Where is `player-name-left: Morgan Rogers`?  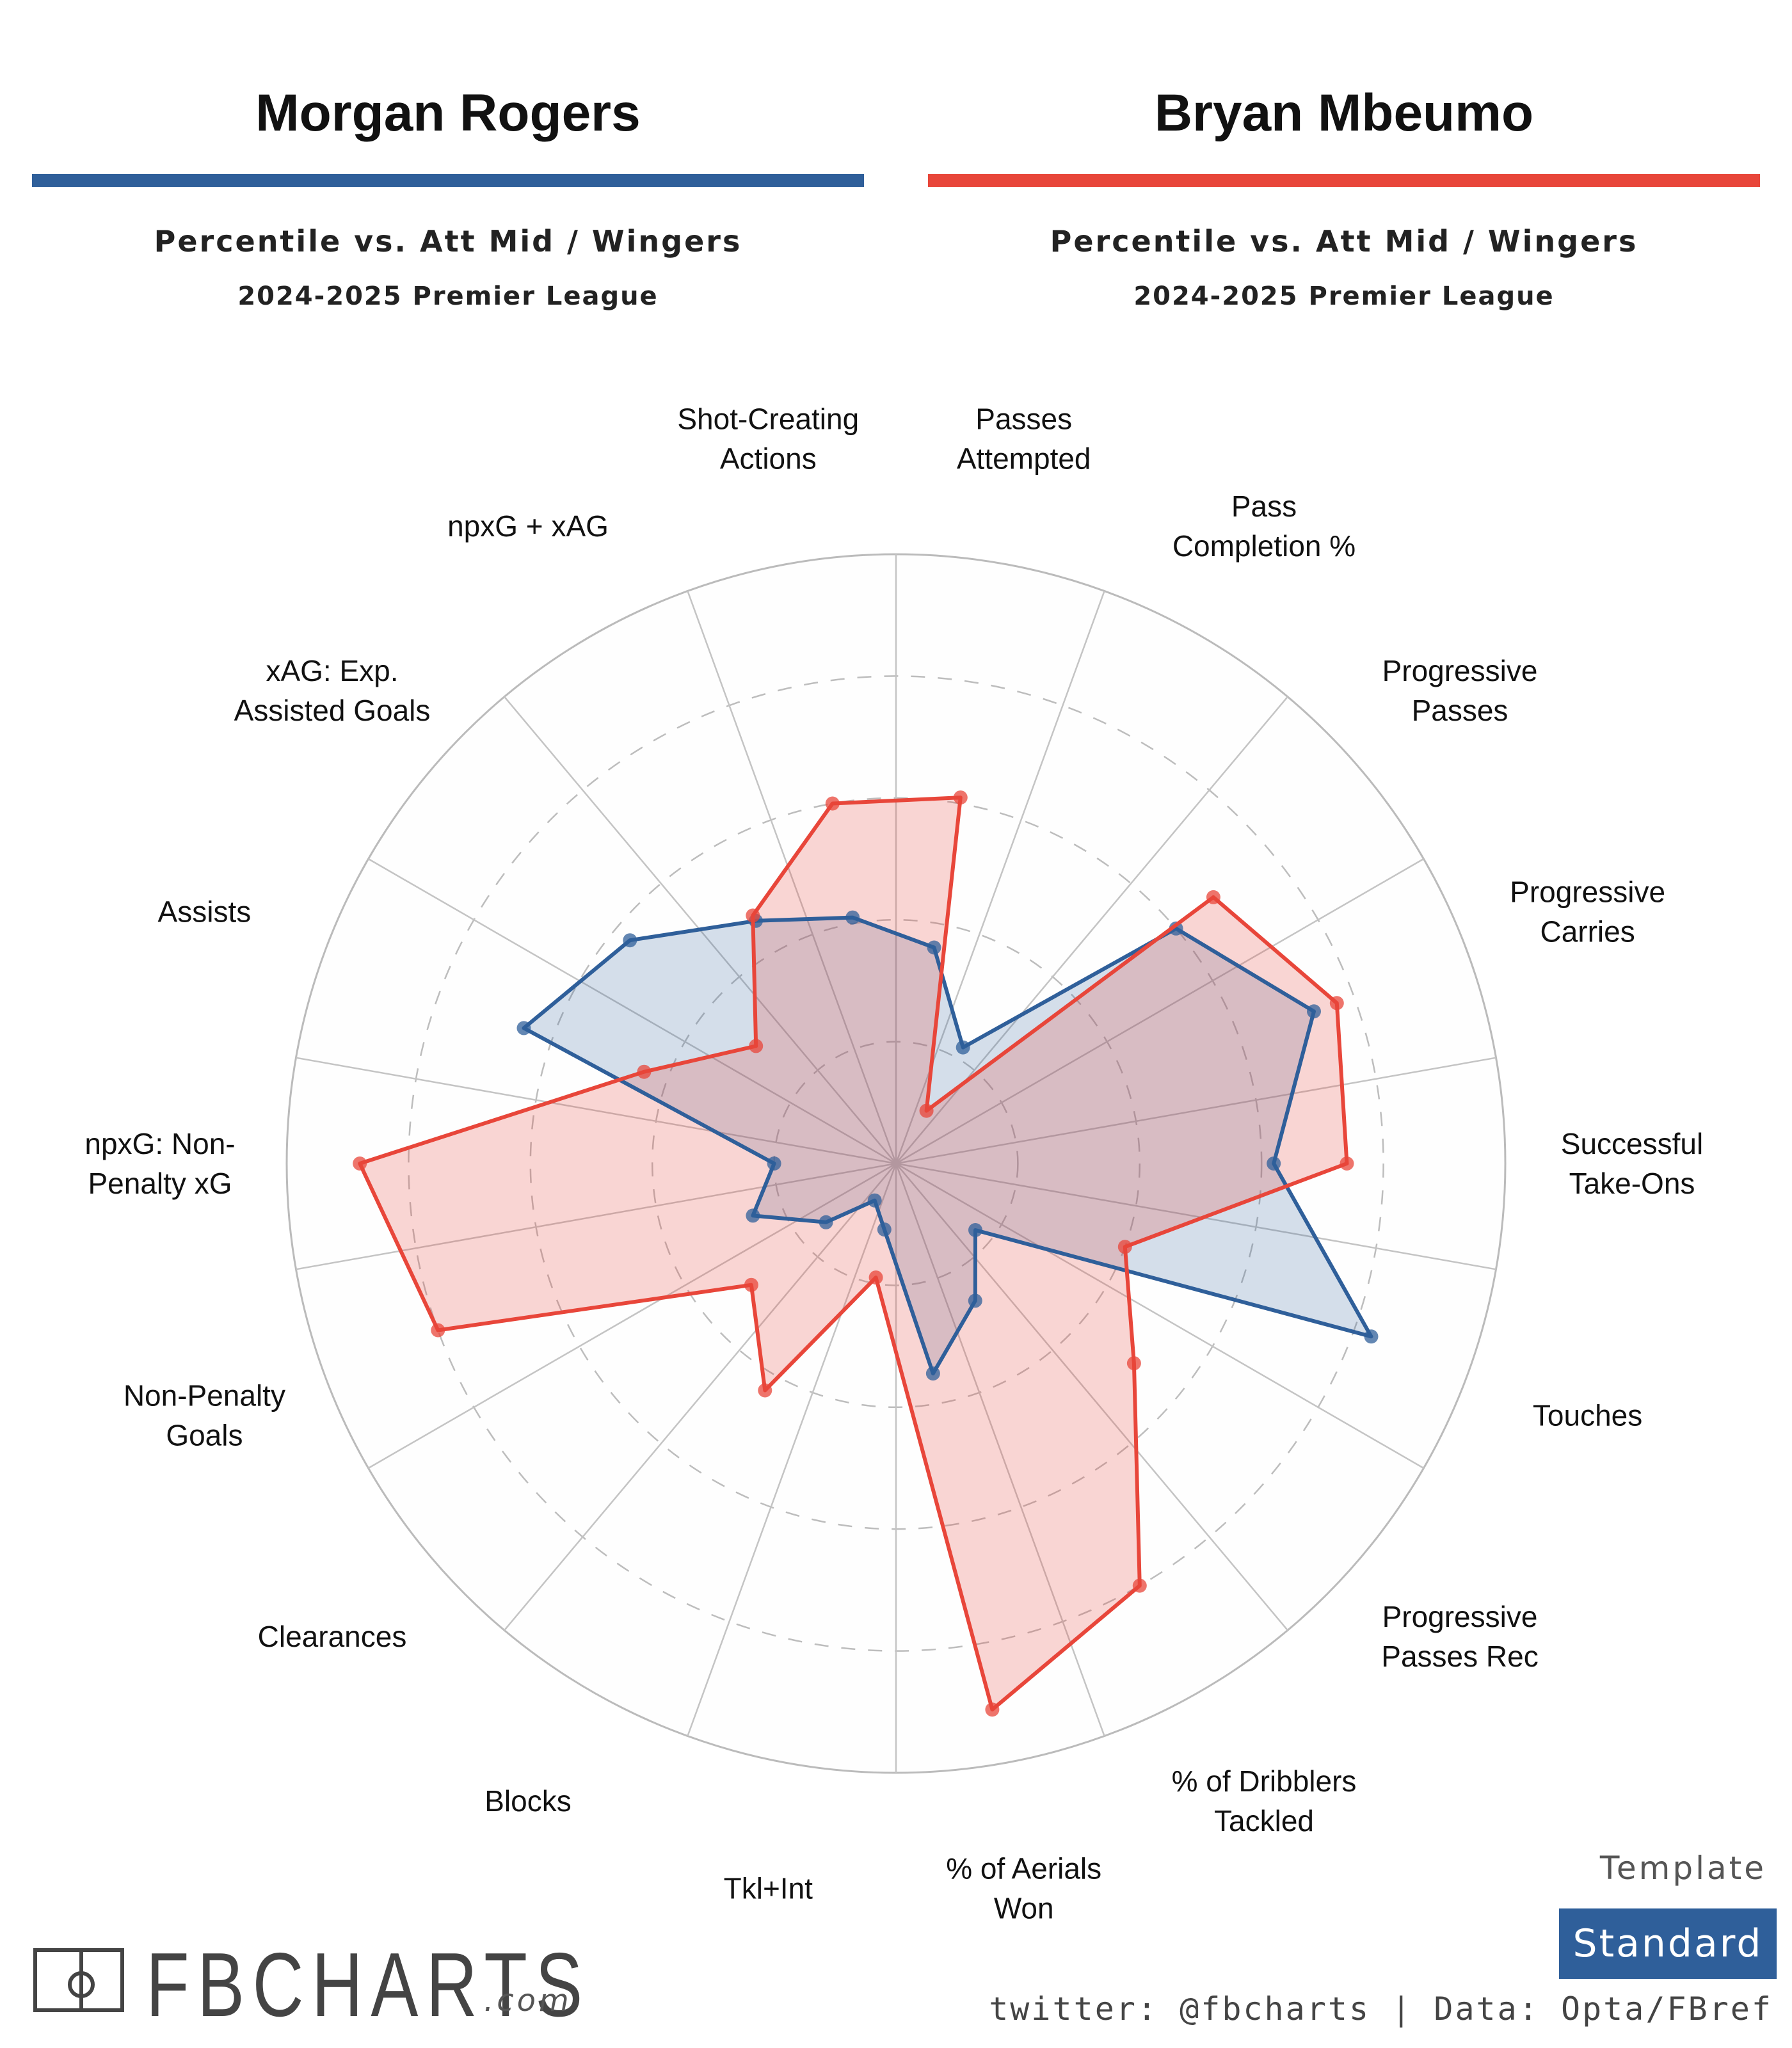 player-name-left: Morgan Rogers is located at coordinates (448, 113).